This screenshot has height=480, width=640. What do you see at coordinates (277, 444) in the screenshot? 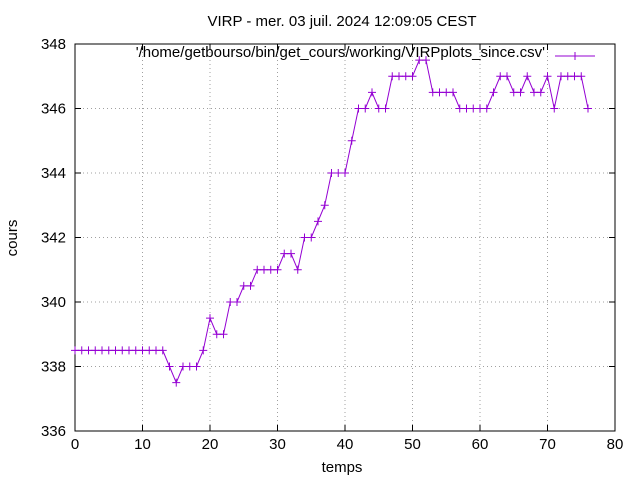
I see `x-tick-label: 30` at bounding box center [277, 444].